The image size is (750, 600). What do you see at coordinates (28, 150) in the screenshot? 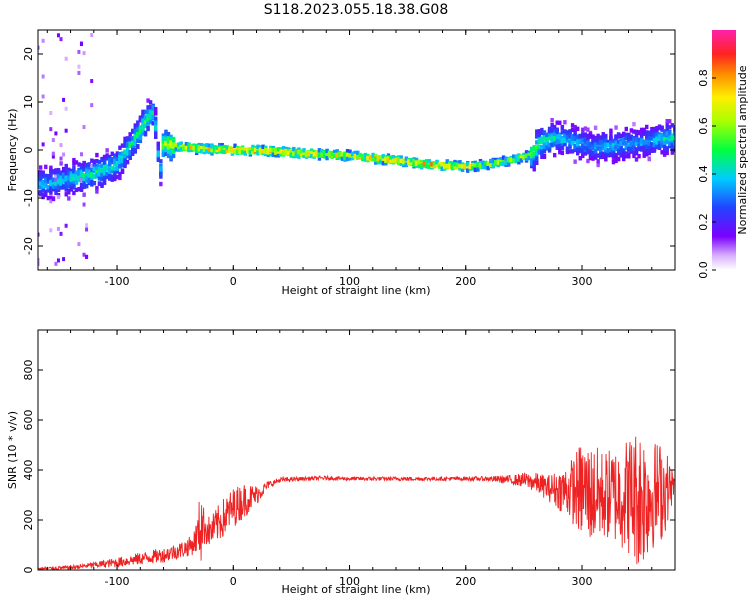
I see `y-tick-label: 0` at bounding box center [28, 150].